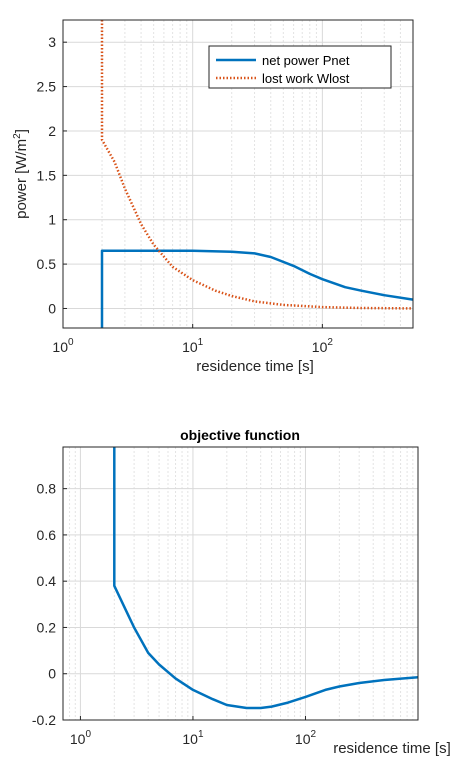 The width and height of the screenshot is (467, 764). I want to click on x-ticks-top: 10⁰ 10¹ 10², so click(192, 339).